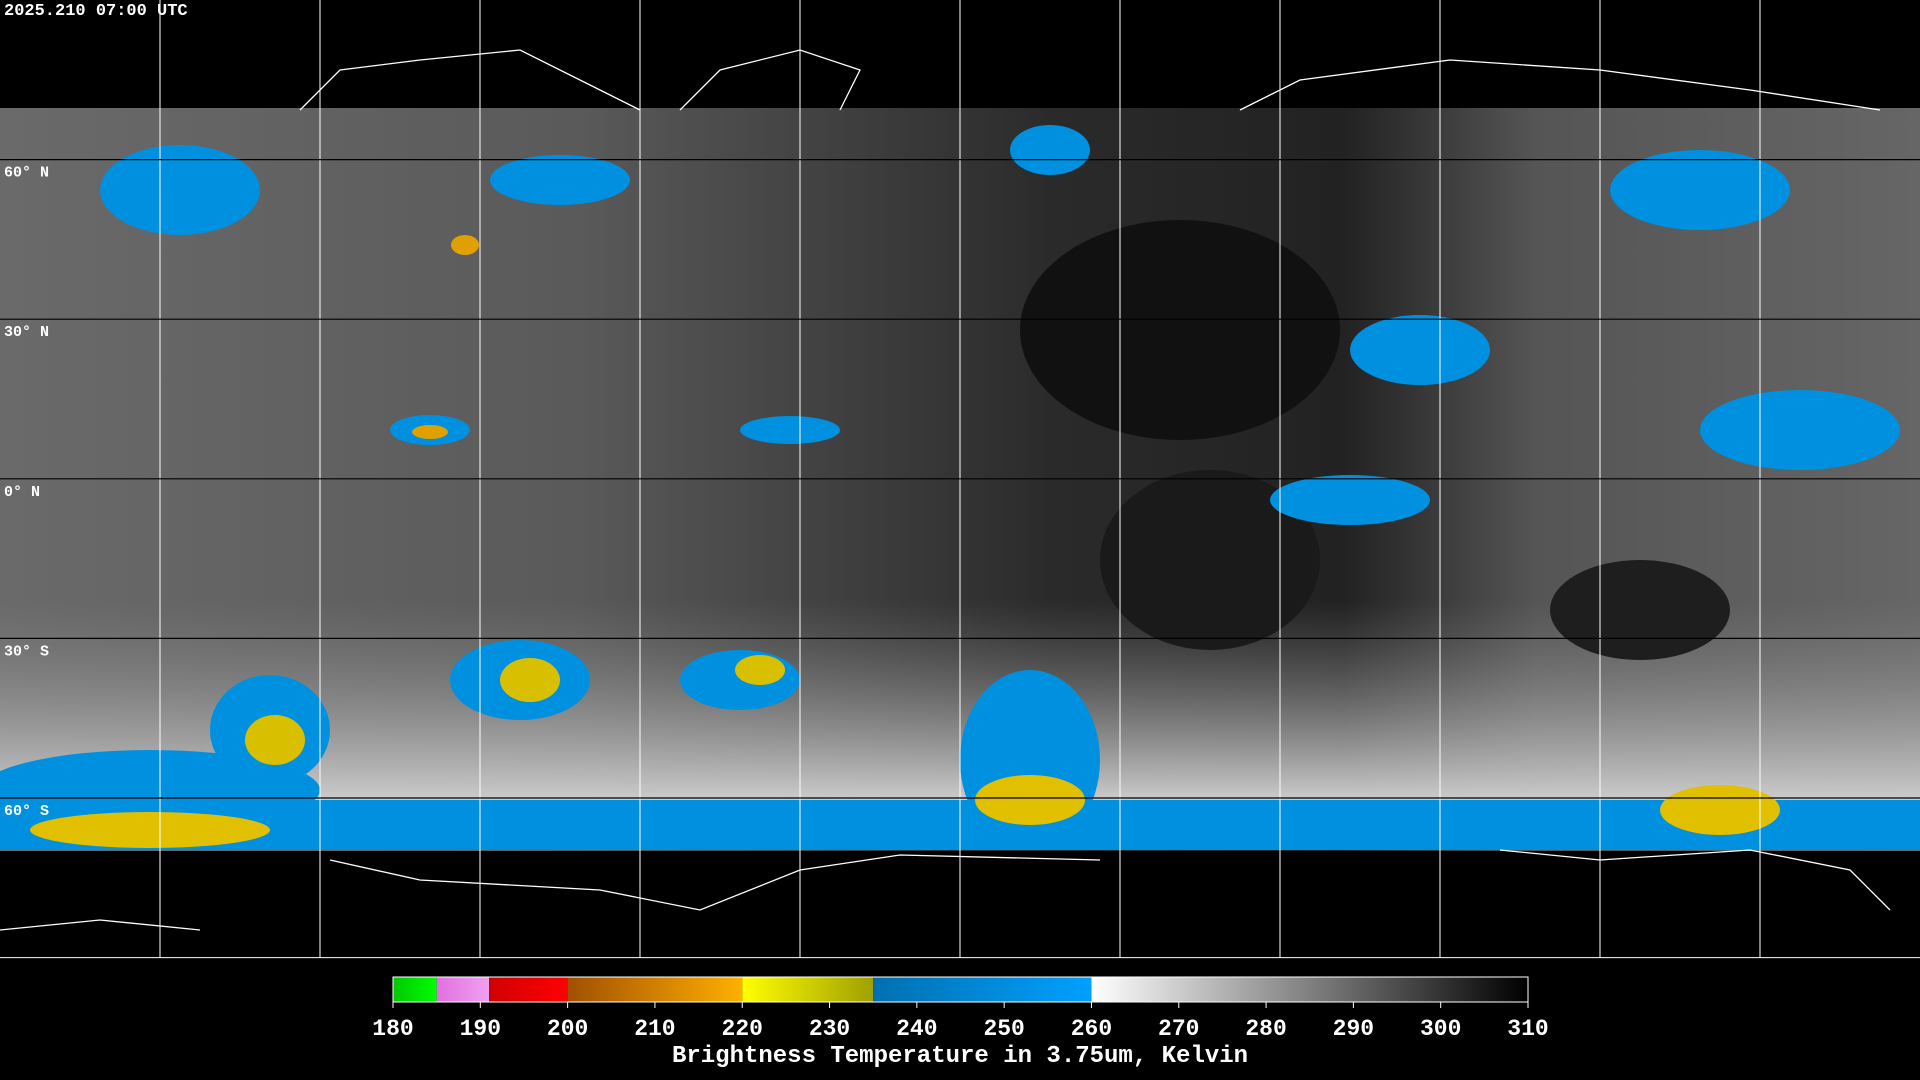  What do you see at coordinates (26, 811) in the screenshot?
I see `lat-label: 60° S` at bounding box center [26, 811].